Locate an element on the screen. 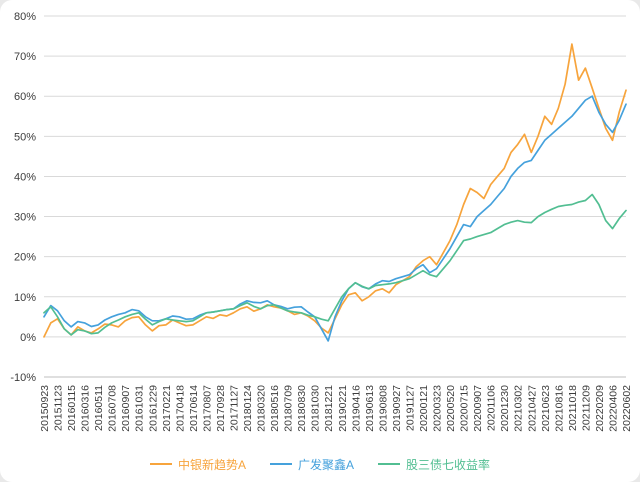  x-axis-tick-label: 20190927 is located at coordinates (397, 408).